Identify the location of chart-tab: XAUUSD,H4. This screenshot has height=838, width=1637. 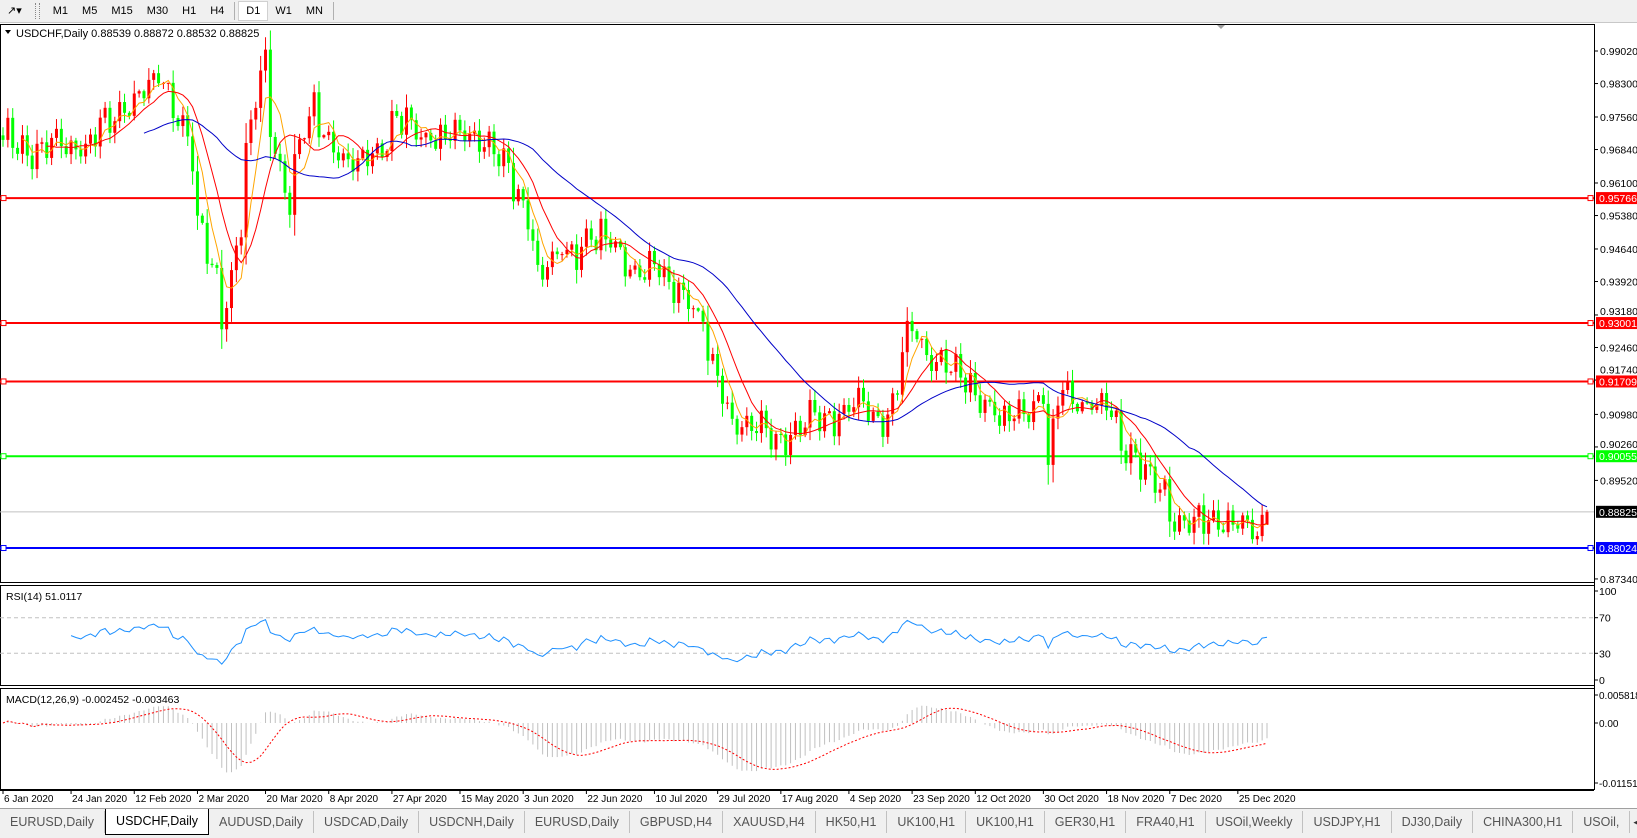
(769, 822).